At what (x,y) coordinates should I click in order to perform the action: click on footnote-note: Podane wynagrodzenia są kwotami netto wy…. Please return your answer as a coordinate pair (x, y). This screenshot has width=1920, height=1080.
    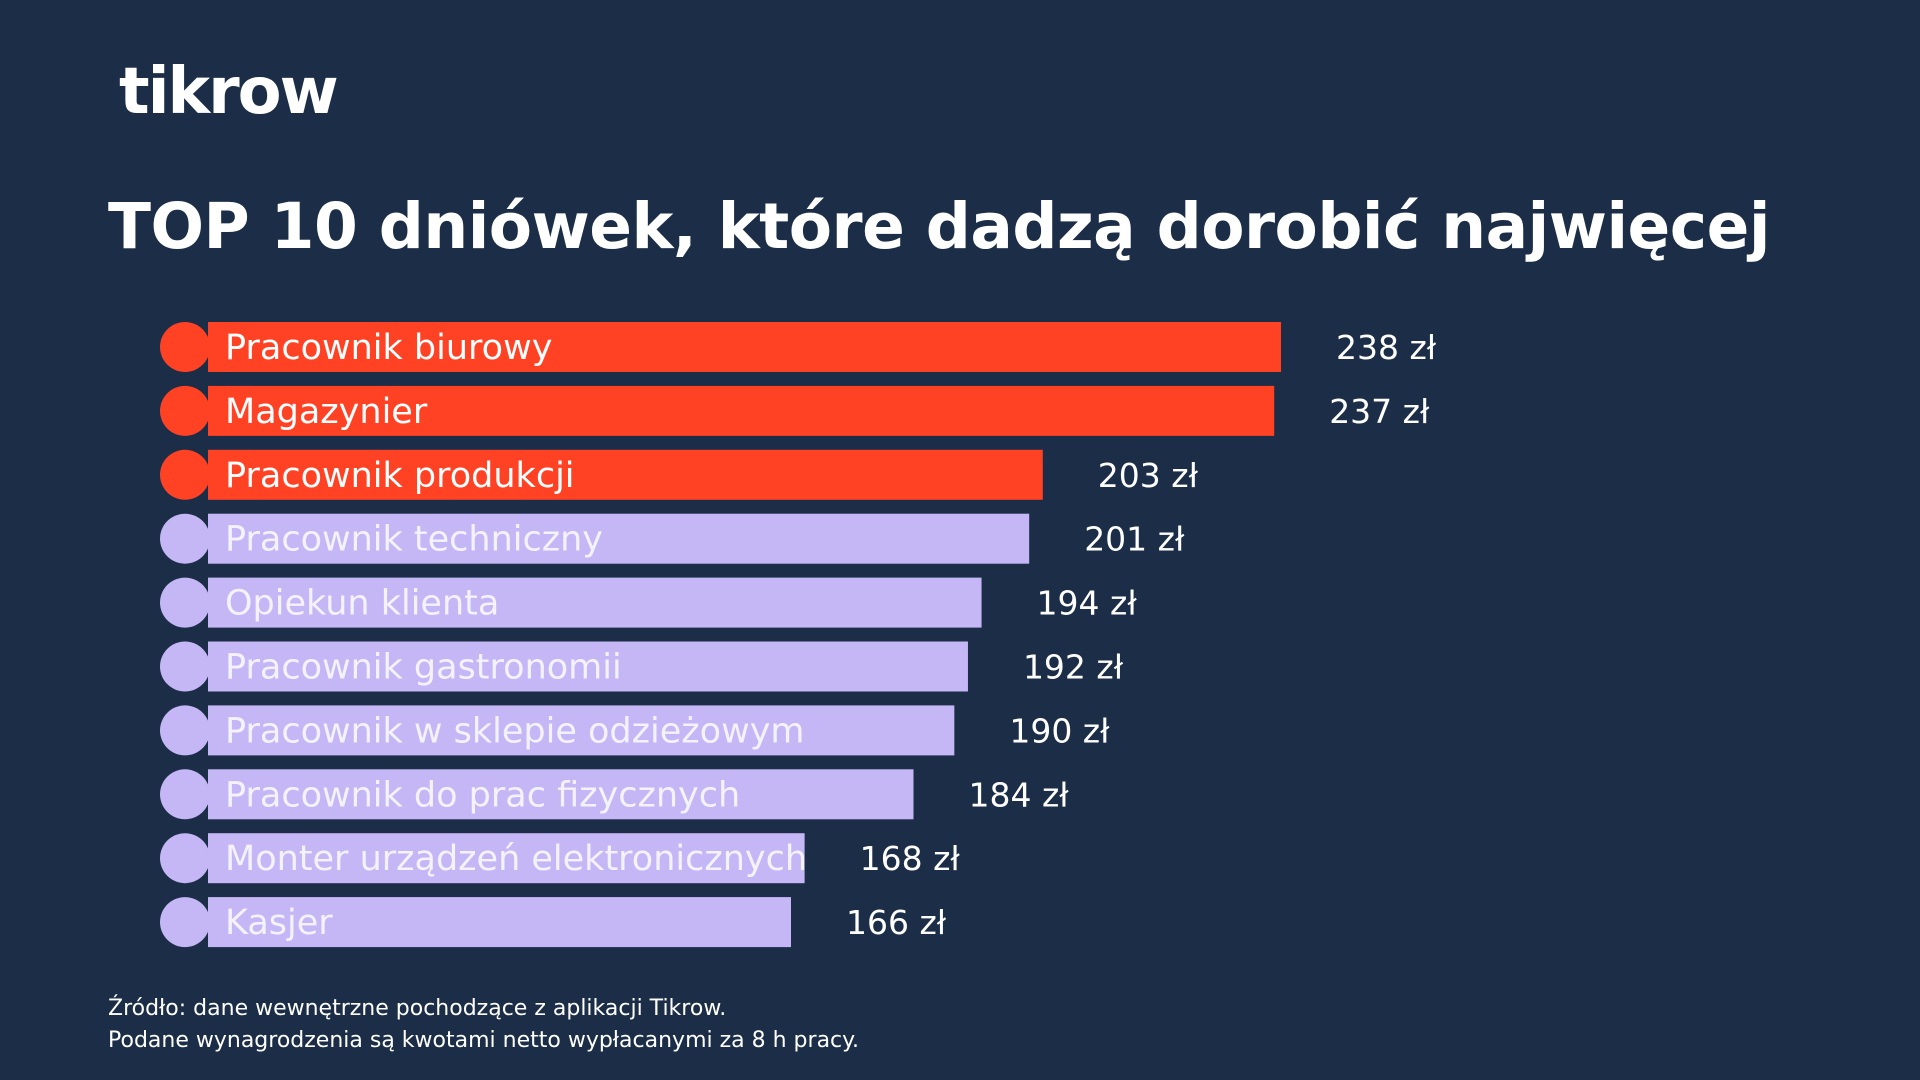
    Looking at the image, I should click on (484, 1040).